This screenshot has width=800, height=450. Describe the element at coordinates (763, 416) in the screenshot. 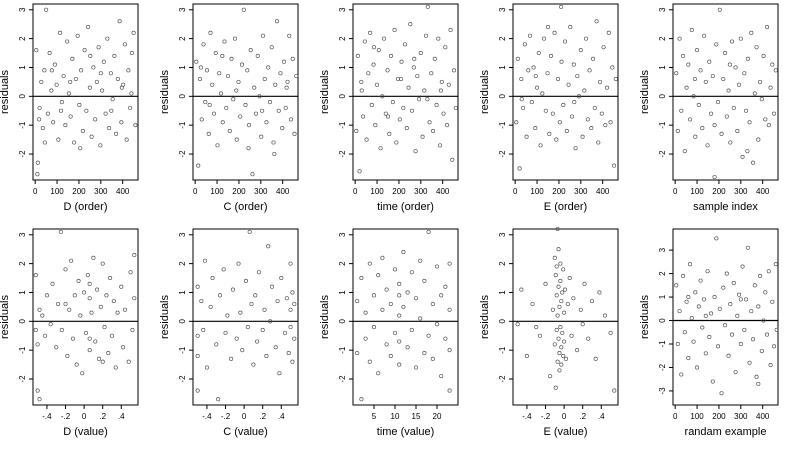

I see `x-tick-label: 400` at that location.